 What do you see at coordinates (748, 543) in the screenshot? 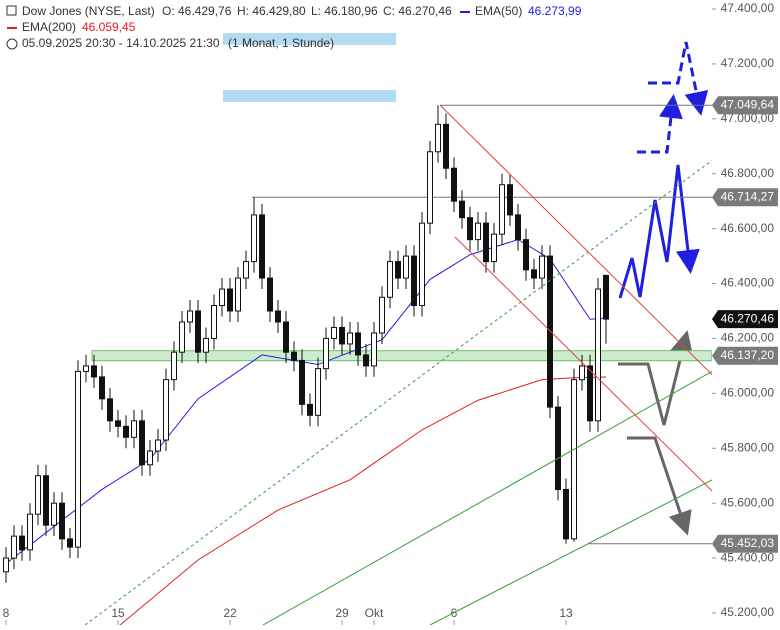
I see `level-label: 45.452,03` at bounding box center [748, 543].